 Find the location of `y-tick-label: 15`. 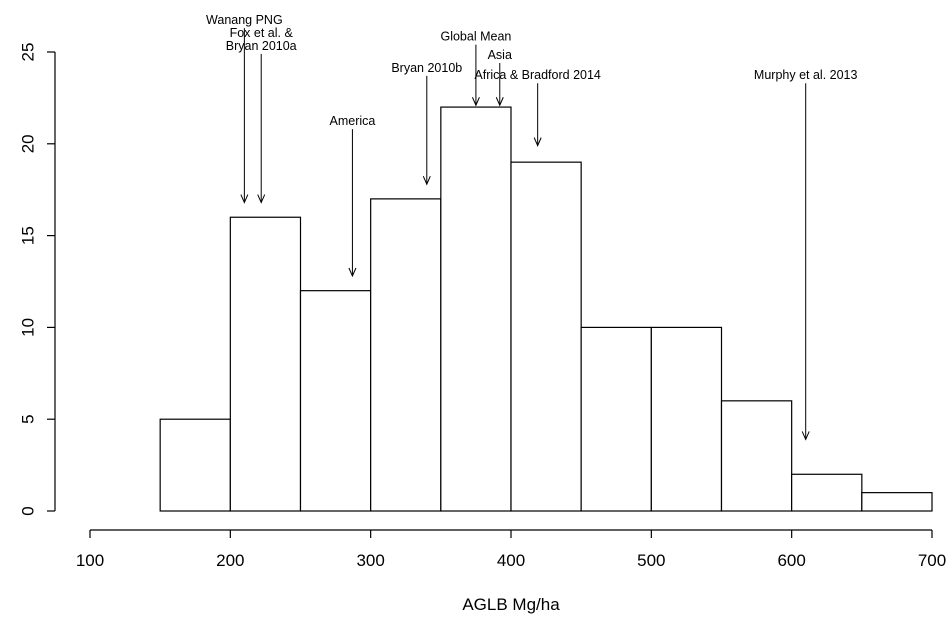

y-tick-label: 15 is located at coordinates (28, 235).